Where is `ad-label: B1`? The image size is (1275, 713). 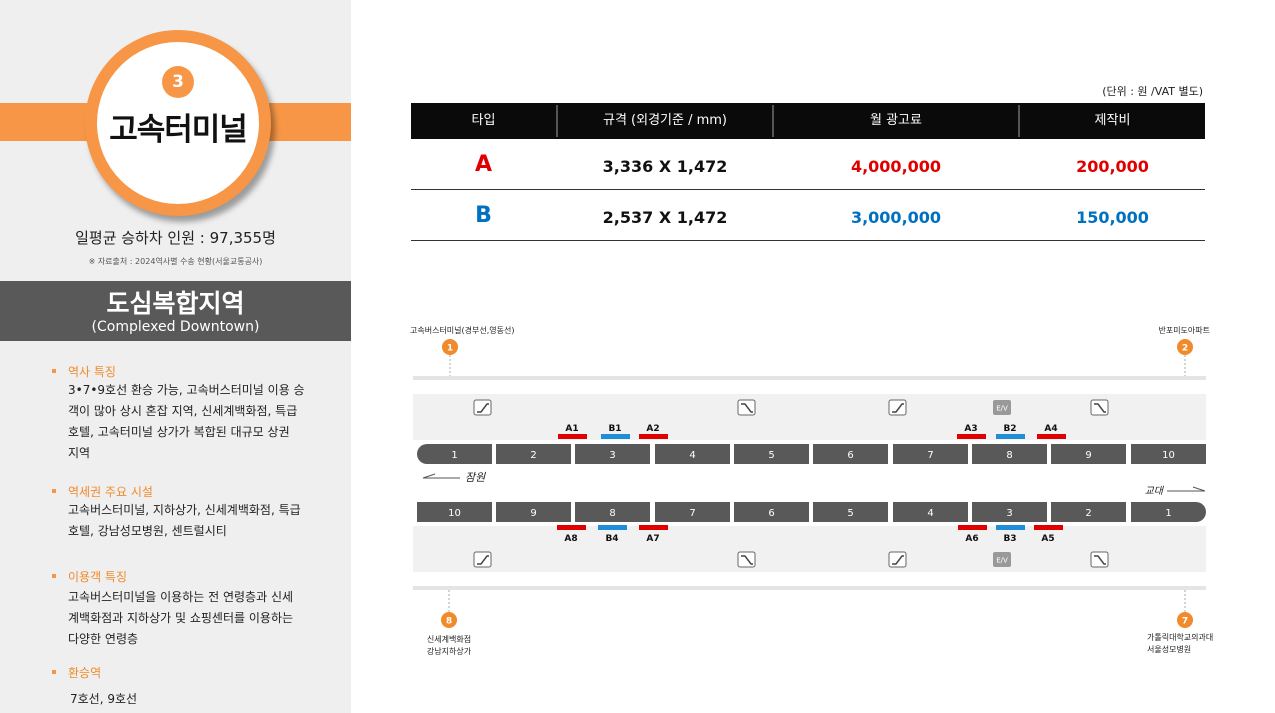
ad-label: B1 is located at coordinates (614, 429).